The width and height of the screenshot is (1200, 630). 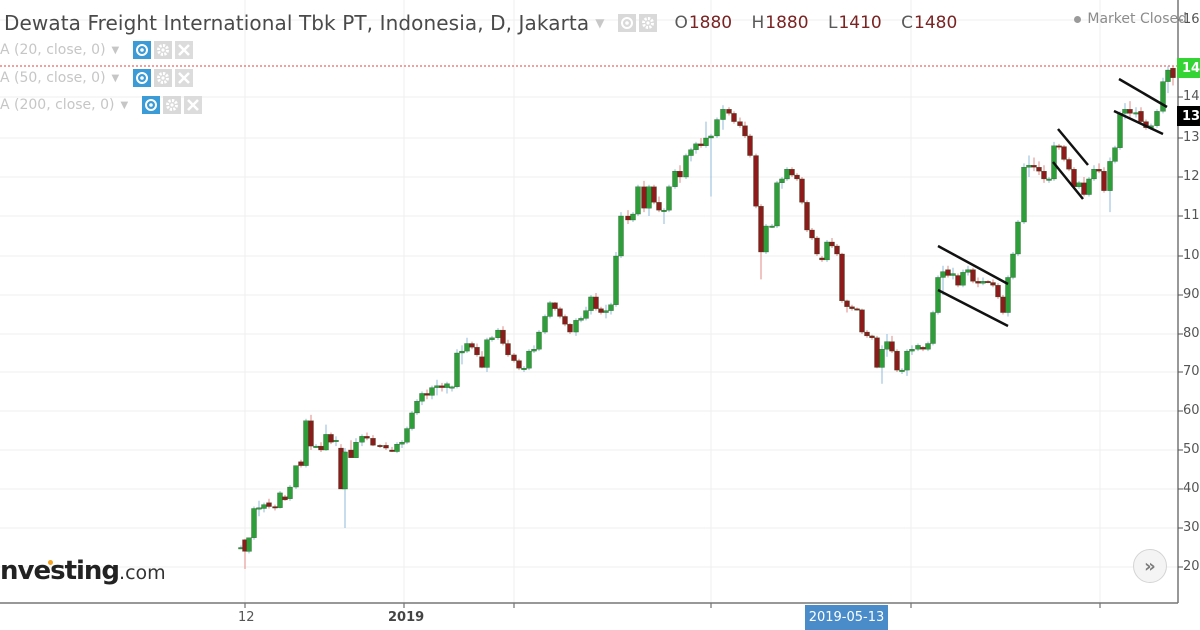 What do you see at coordinates (1191, 68) in the screenshot?
I see `last-price-tag-text: 14` at bounding box center [1191, 68].